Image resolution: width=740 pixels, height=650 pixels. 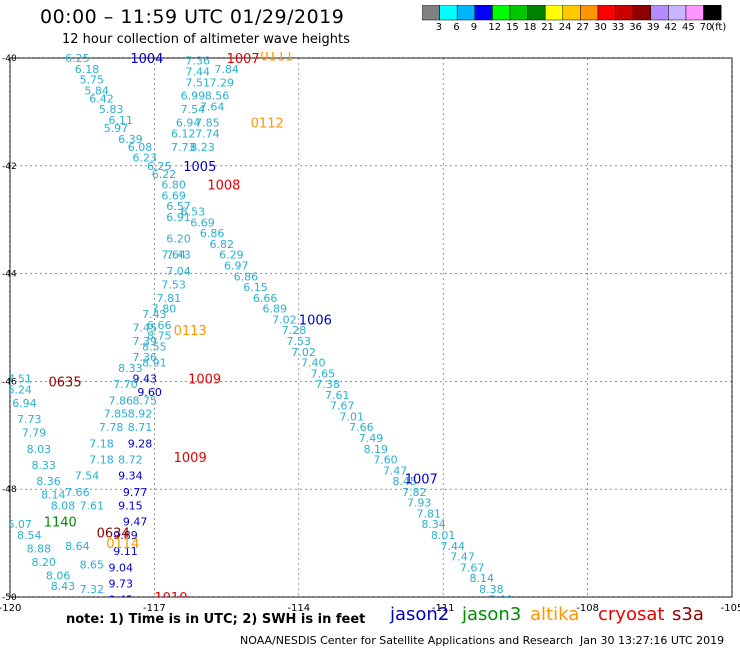 What do you see at coordinates (501, 600) in the screenshot?
I see `swh-value-label: 7.99` at bounding box center [501, 600].